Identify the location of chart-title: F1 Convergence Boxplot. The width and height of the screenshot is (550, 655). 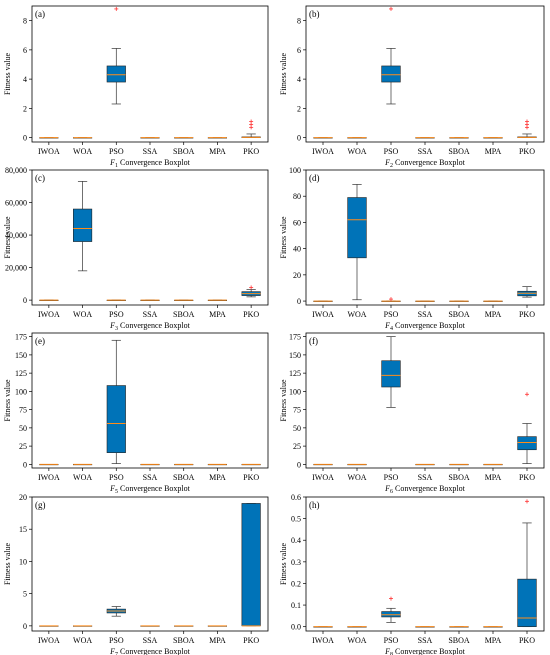
(150, 163).